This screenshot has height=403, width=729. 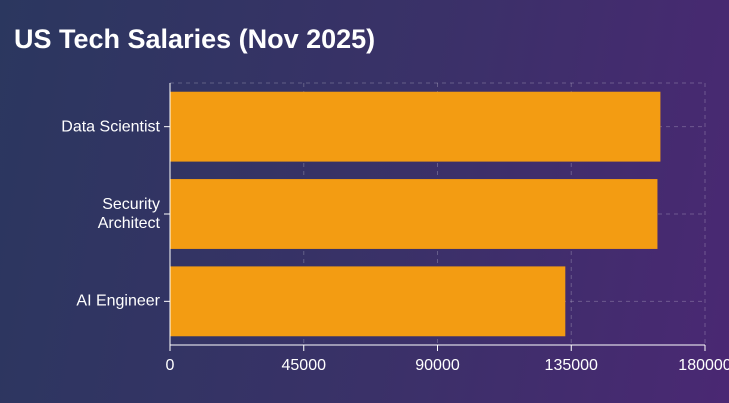 I want to click on y-tick-label: AI Engineer, so click(x=118, y=301).